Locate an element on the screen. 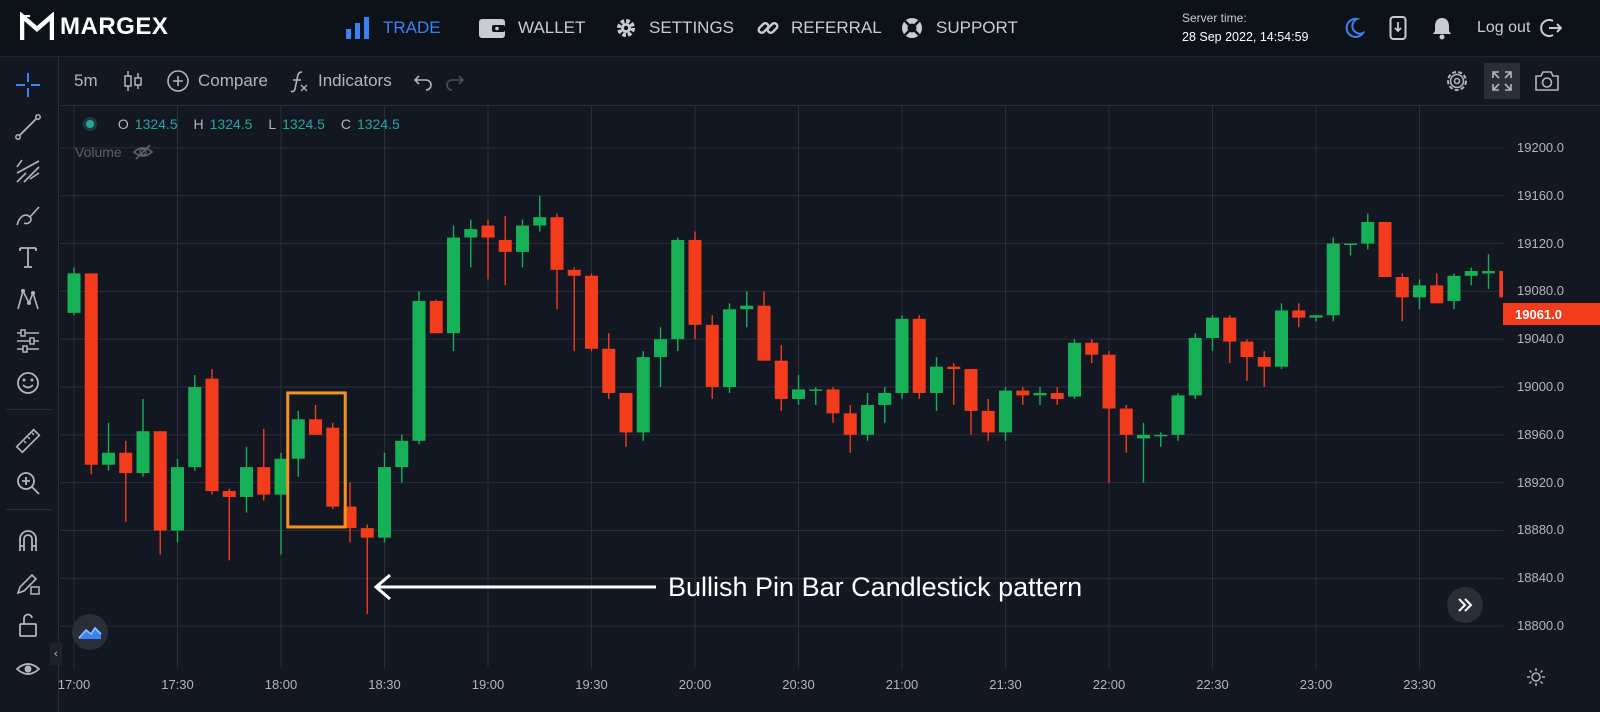 The width and height of the screenshot is (1600, 712). theme-toggle is located at coordinates (1354, 28).